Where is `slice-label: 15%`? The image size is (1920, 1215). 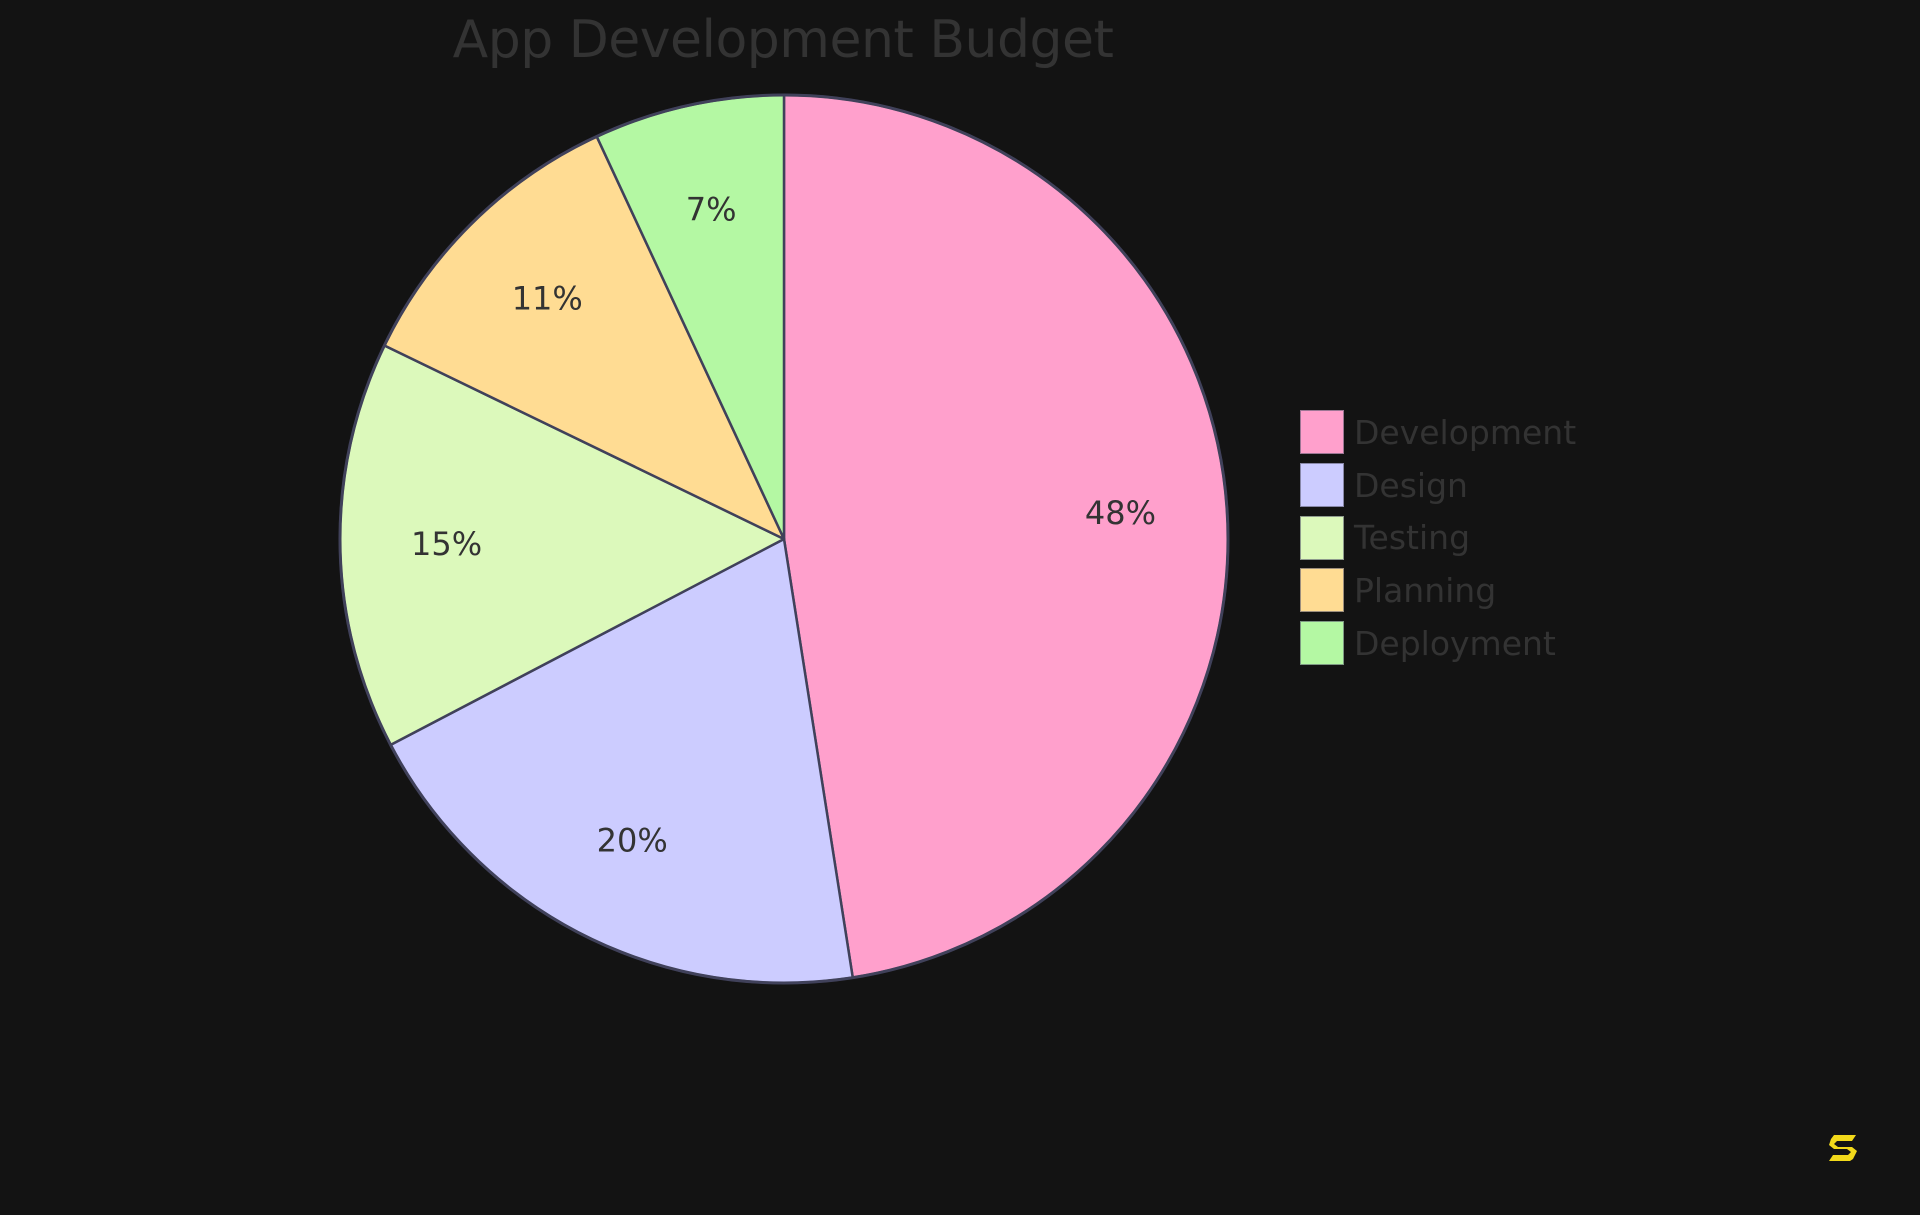
slice-label: 15% is located at coordinates (446, 544).